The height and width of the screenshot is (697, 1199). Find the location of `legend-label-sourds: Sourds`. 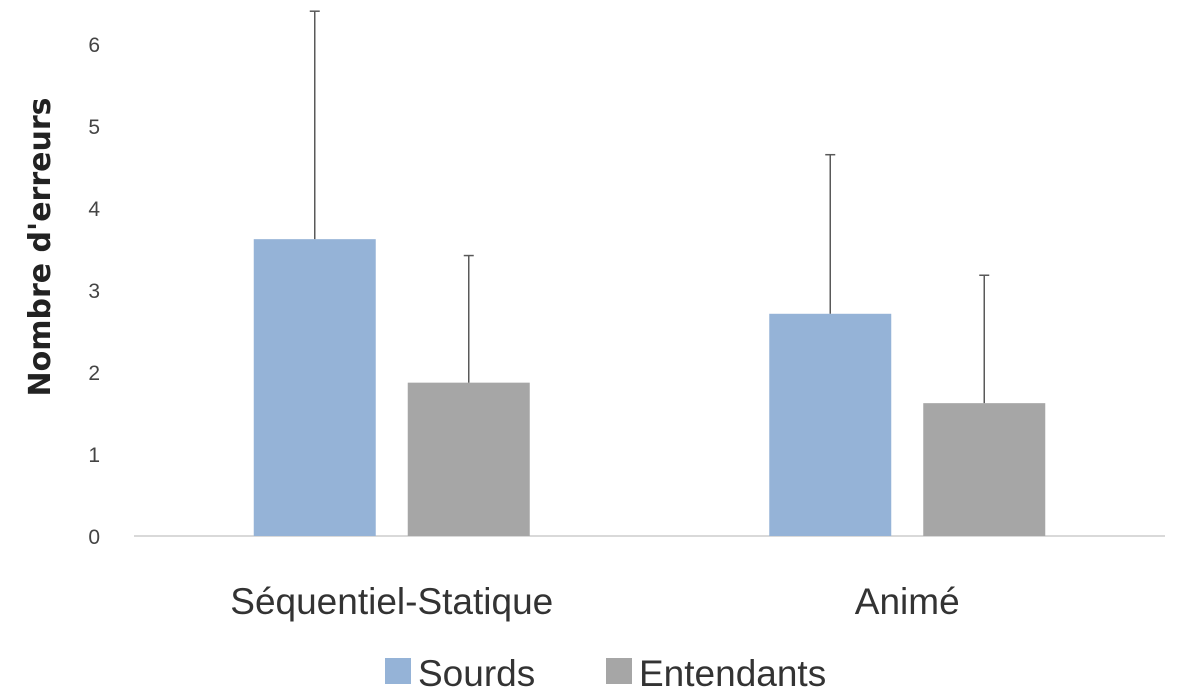

legend-label-sourds: Sourds is located at coordinates (476, 673).